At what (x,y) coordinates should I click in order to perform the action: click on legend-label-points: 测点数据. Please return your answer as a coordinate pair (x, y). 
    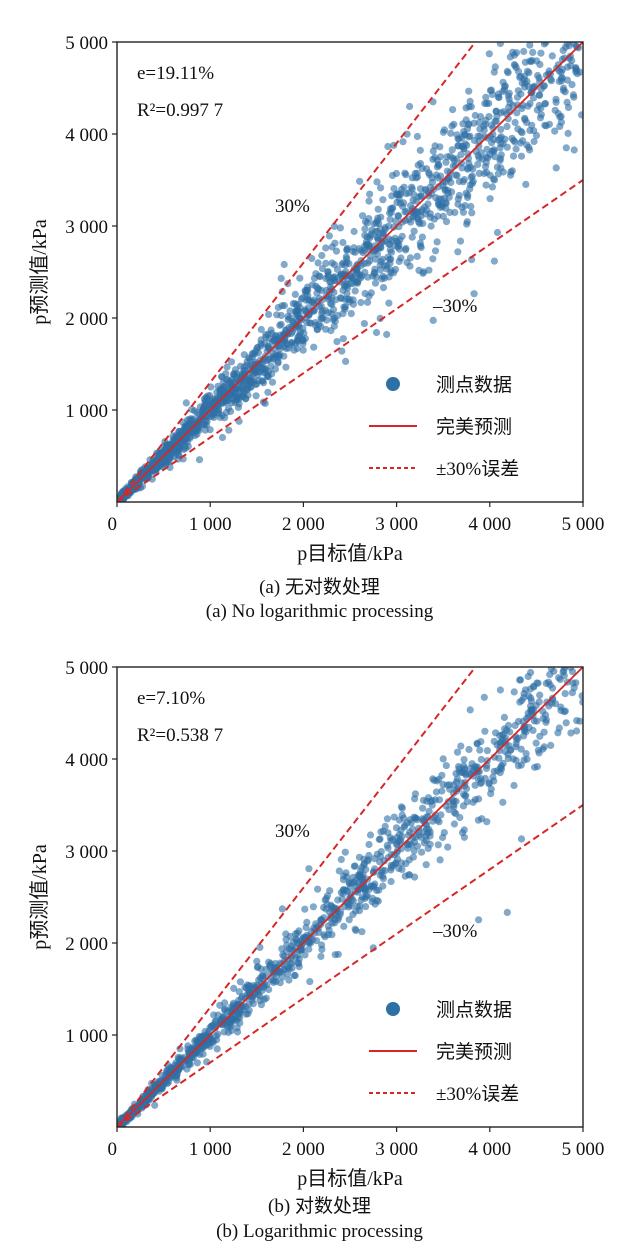
    Looking at the image, I should click on (474, 1010).